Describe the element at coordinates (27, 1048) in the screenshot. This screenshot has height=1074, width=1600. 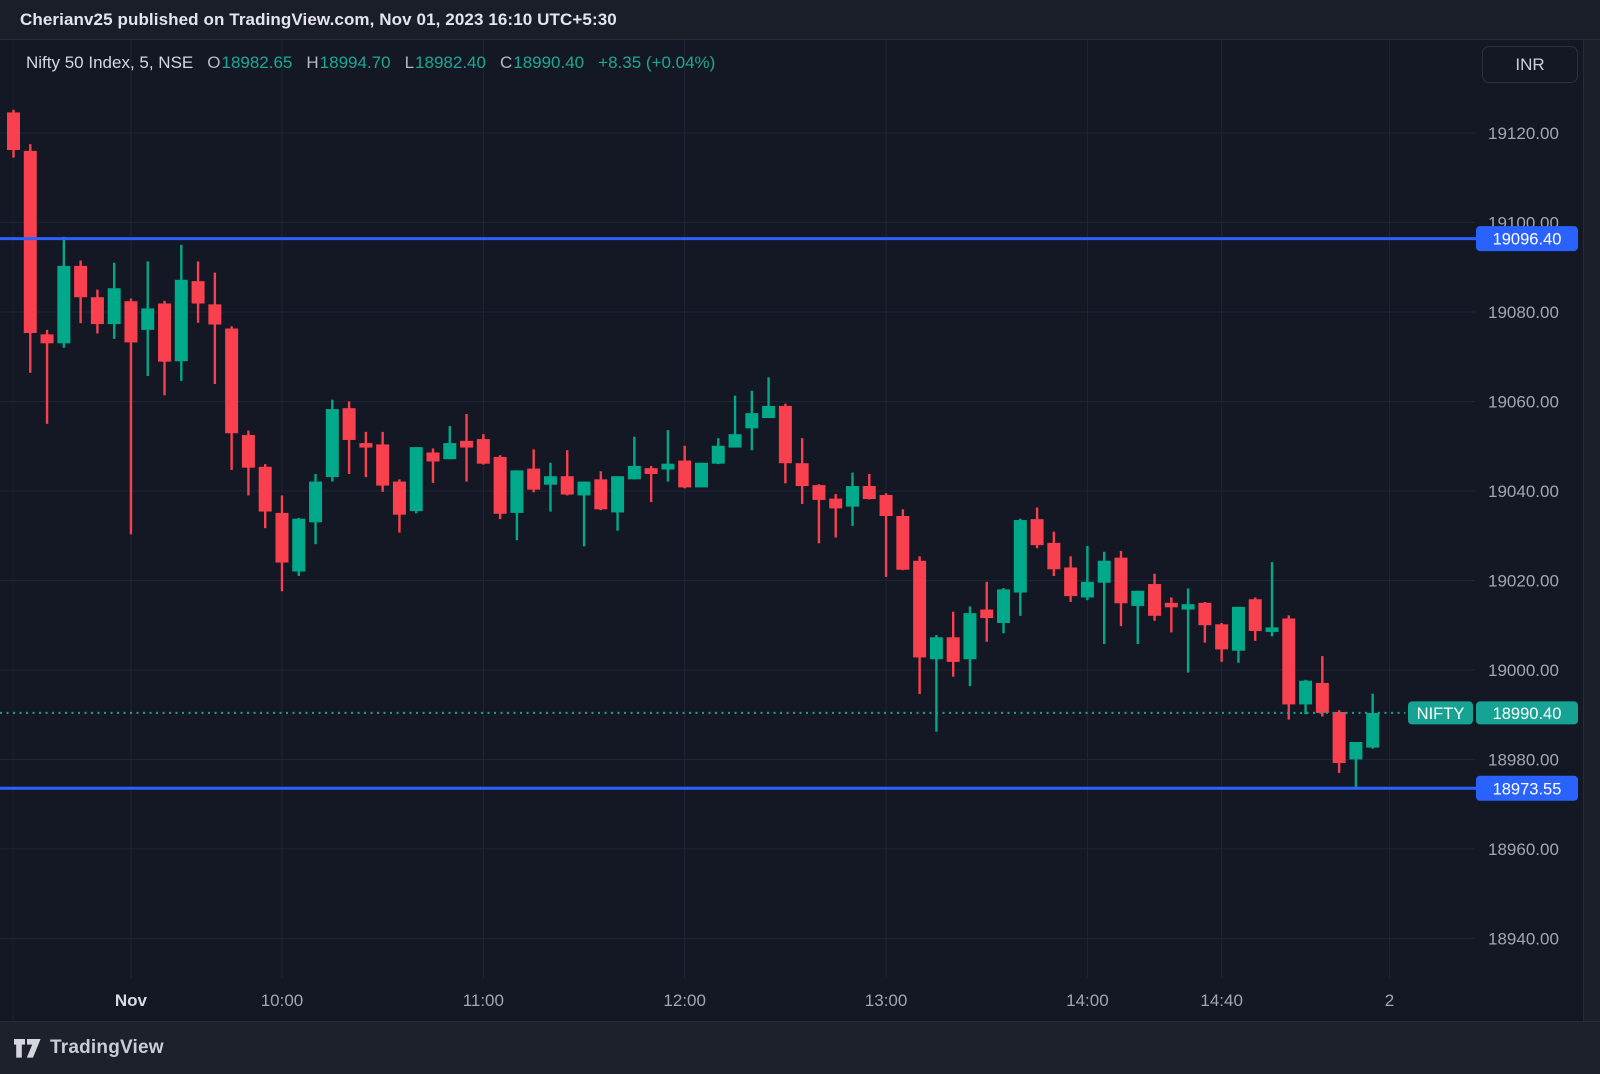
I see `tradingview-logo-icon` at that location.